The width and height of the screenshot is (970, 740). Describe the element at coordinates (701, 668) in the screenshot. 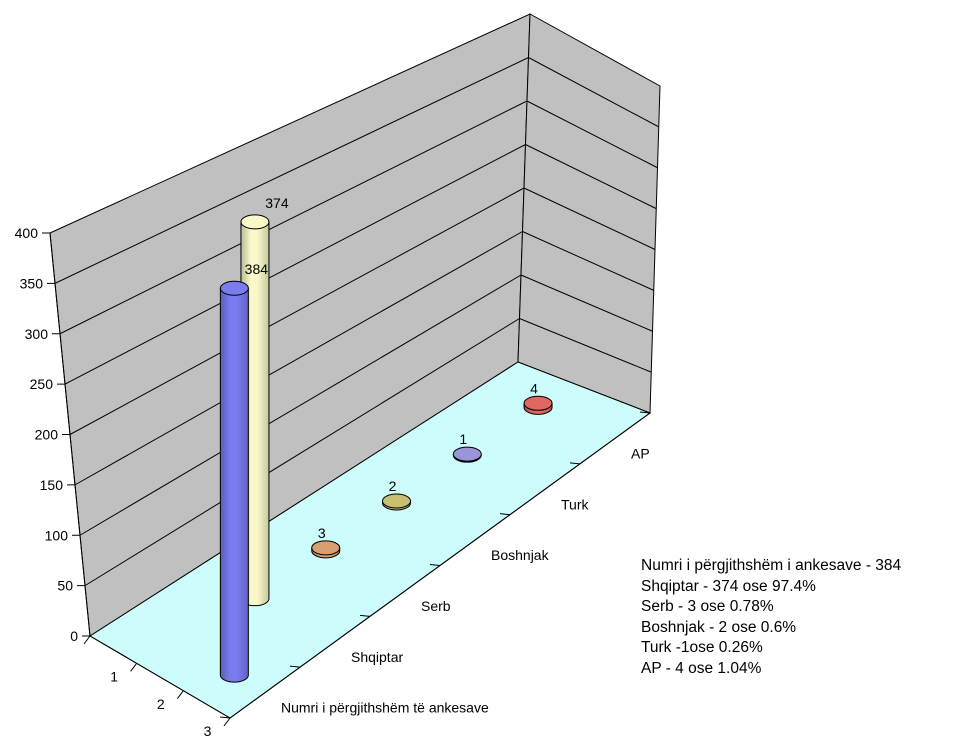

I see `note-line: AP - 4 ose 1.04%` at that location.